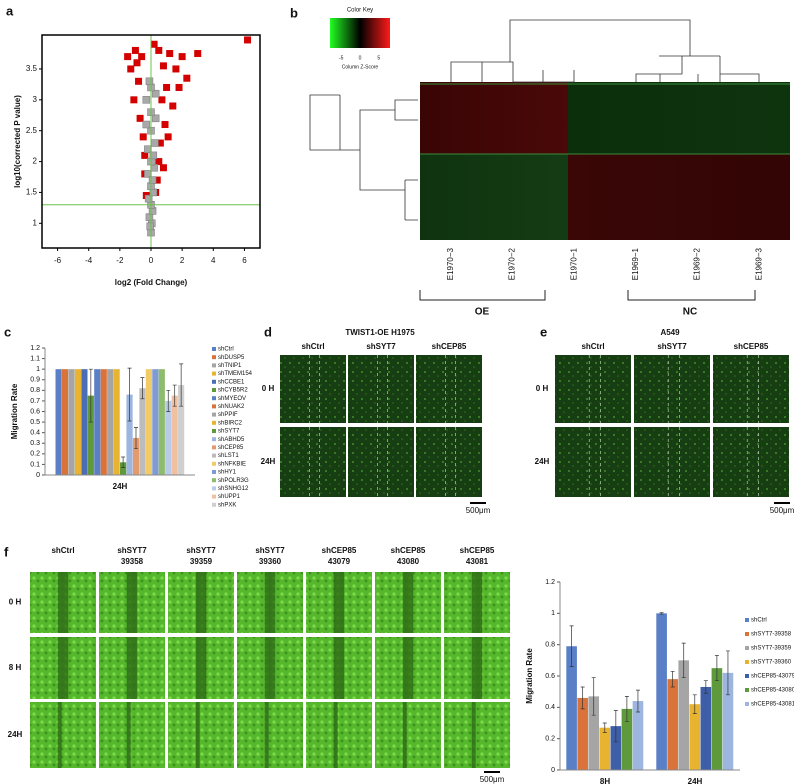 This screenshot has width=794, height=784. What do you see at coordinates (132, 561) in the screenshot?
I see `column-label: 39358` at bounding box center [132, 561].